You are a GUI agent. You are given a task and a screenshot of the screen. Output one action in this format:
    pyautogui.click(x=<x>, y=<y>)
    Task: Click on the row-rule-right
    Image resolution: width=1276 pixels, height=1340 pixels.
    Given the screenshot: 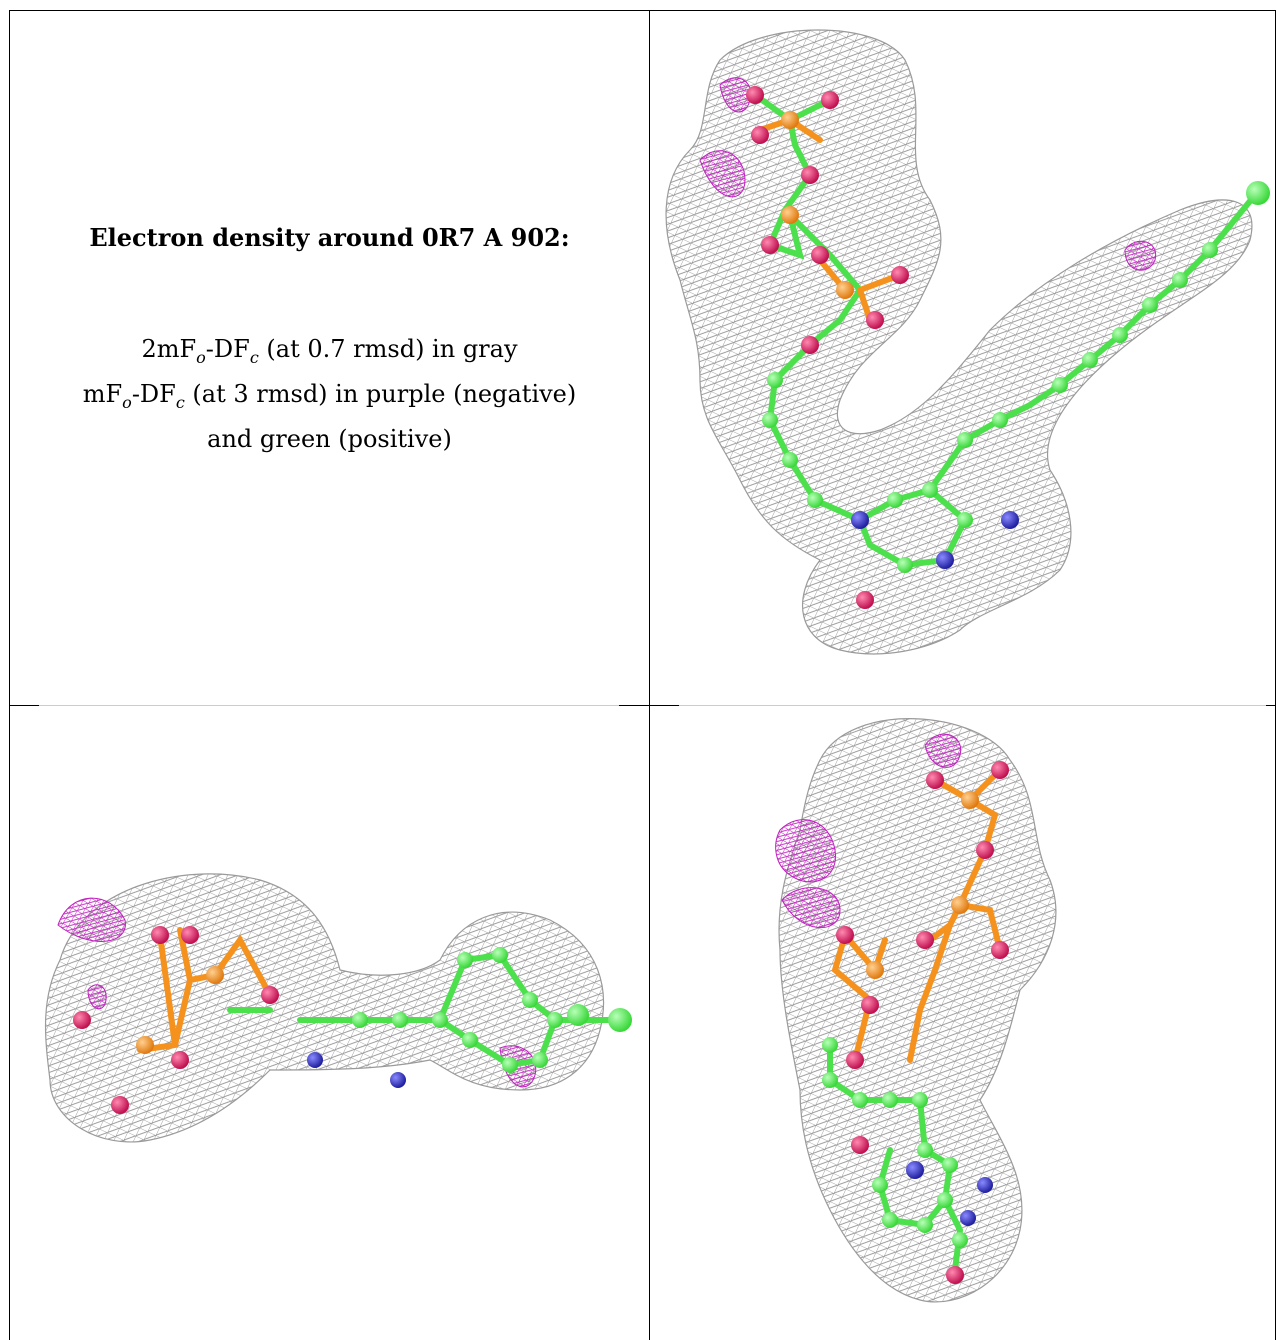 What is the action you would take?
    pyautogui.click(x=1271, y=705)
    